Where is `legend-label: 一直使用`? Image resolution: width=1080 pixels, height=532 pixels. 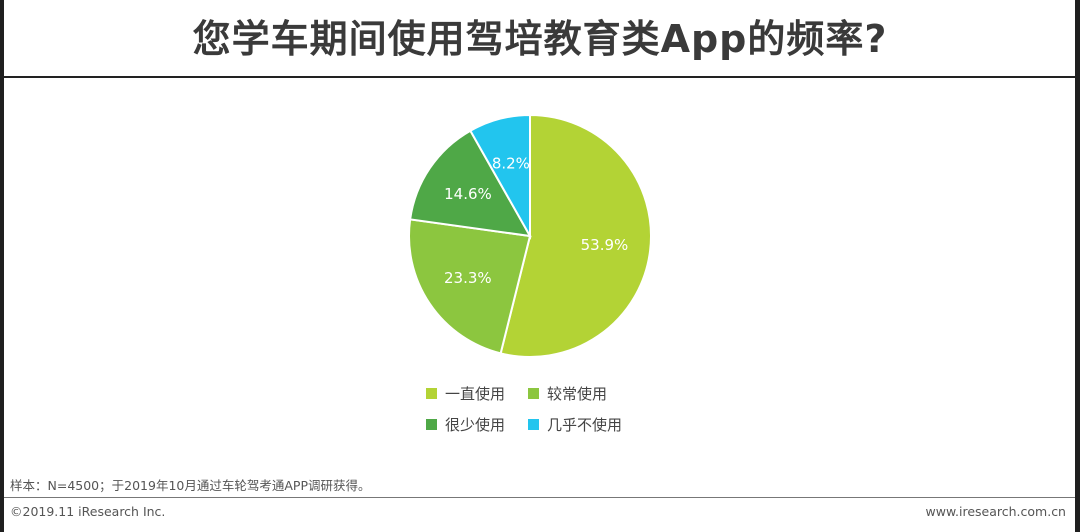 legend-label: 一直使用 is located at coordinates (475, 394).